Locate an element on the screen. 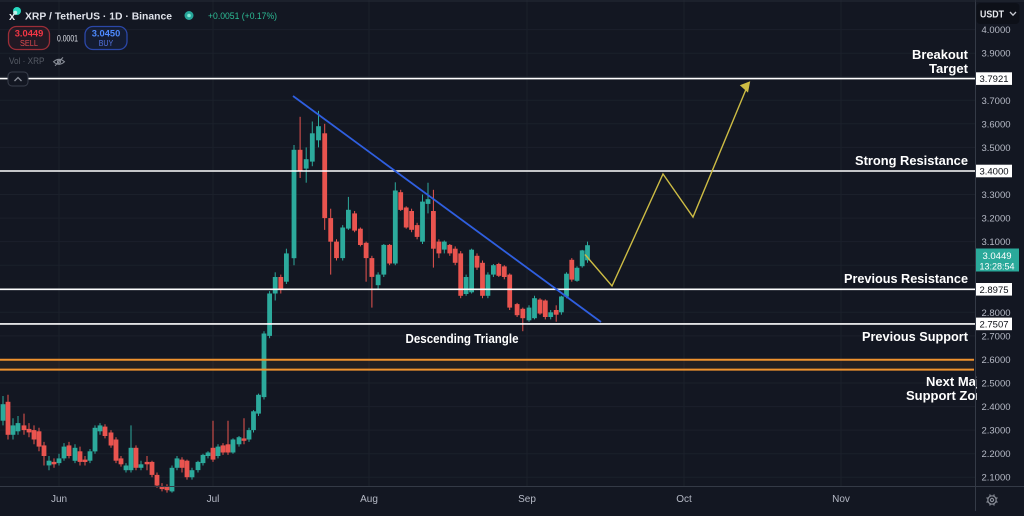  svg-text: Nov is located at coordinates (841, 499).